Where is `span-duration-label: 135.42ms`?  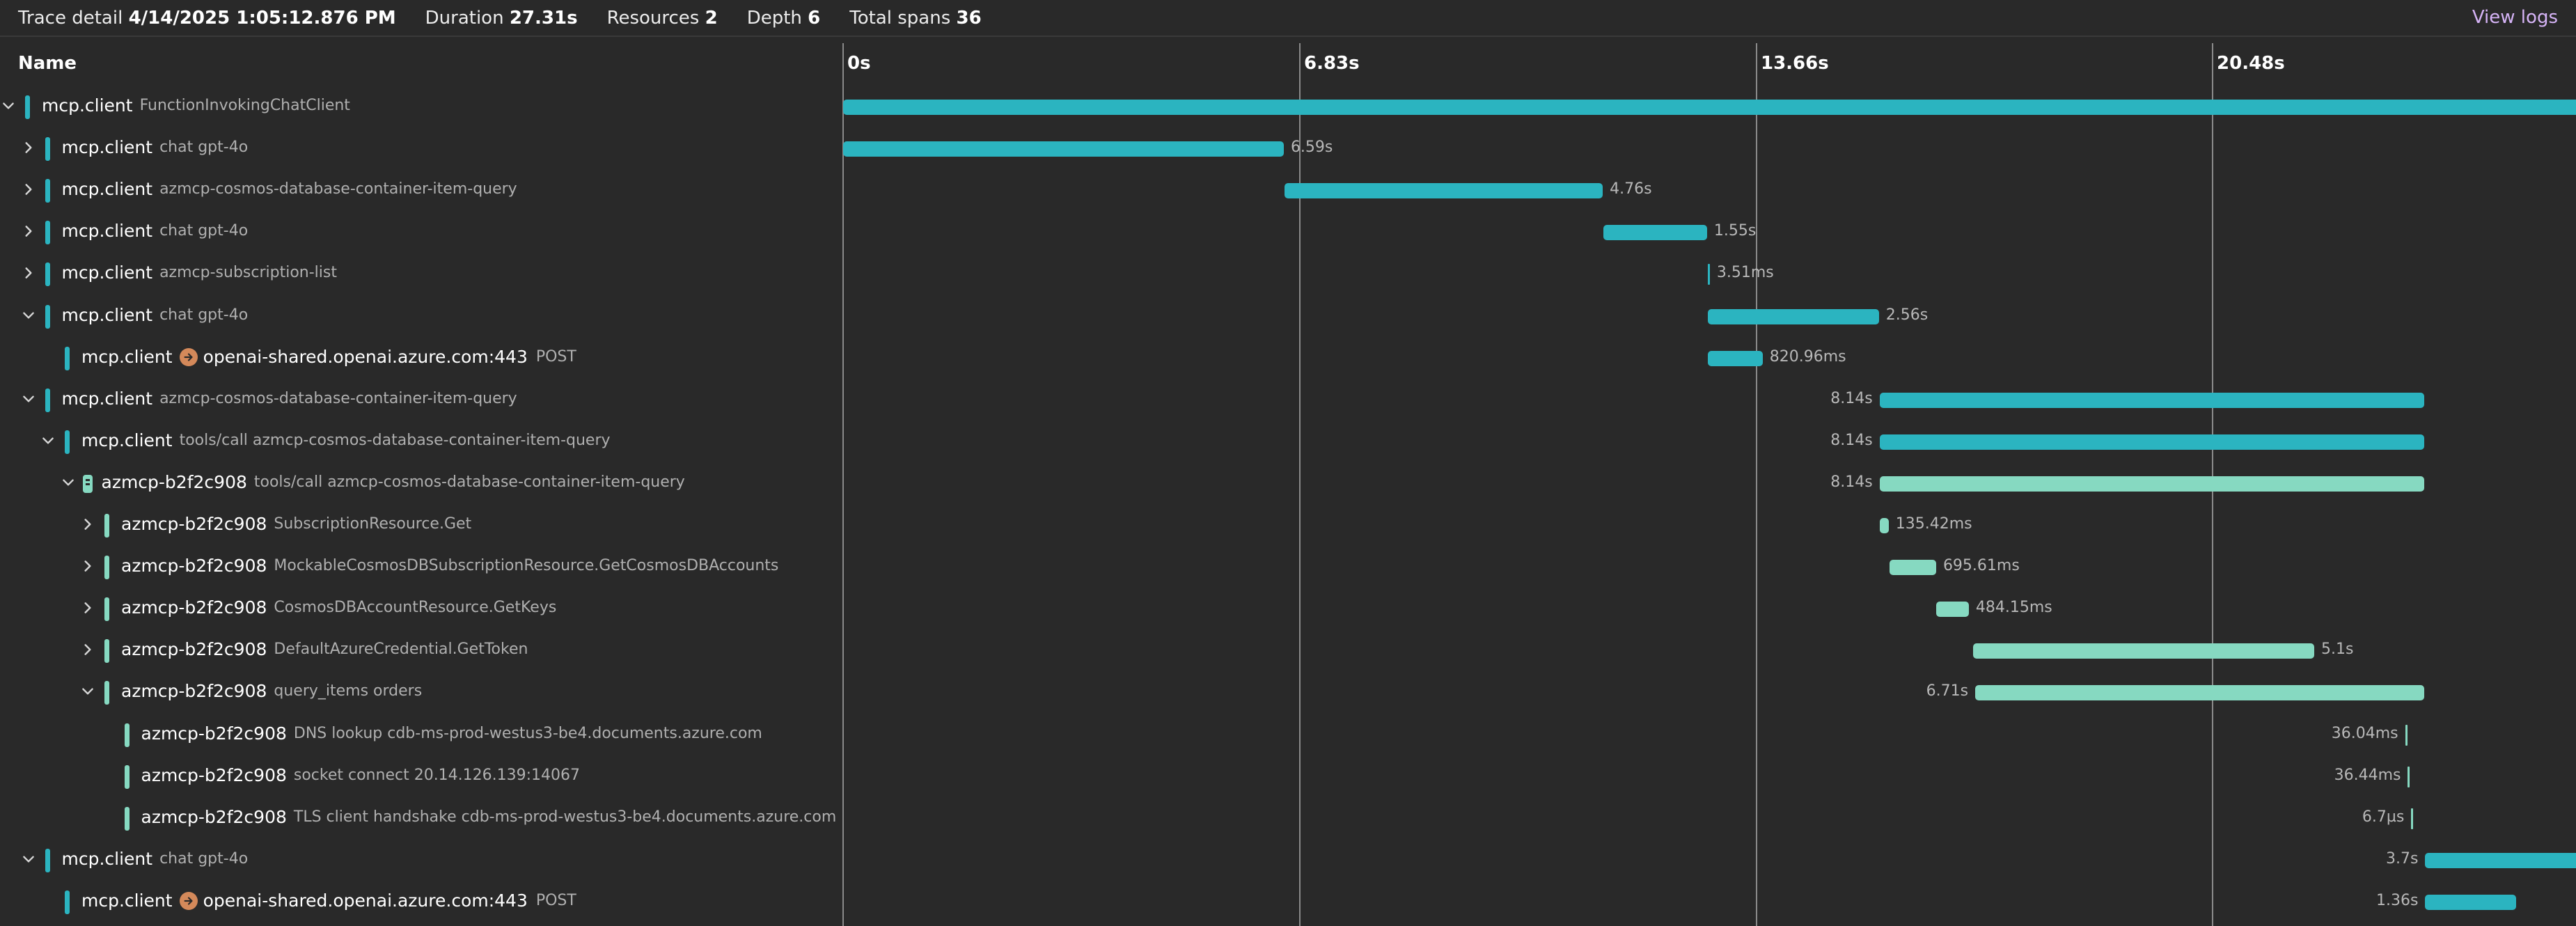
span-duration-label: 135.42ms is located at coordinates (1933, 524).